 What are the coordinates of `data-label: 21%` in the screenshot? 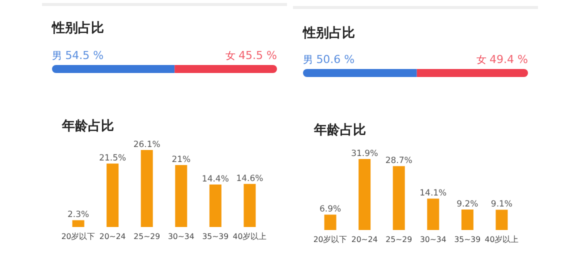 It's located at (181, 160).